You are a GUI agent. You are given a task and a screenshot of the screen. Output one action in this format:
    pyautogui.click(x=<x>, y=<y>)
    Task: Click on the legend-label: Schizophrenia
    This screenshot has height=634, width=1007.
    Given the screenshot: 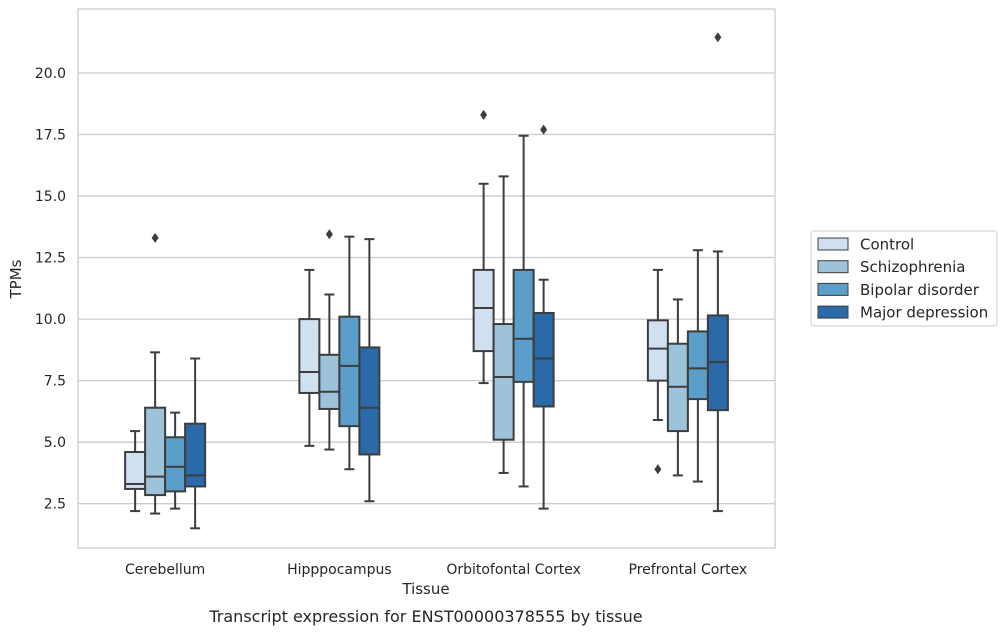 What is the action you would take?
    pyautogui.click(x=912, y=267)
    